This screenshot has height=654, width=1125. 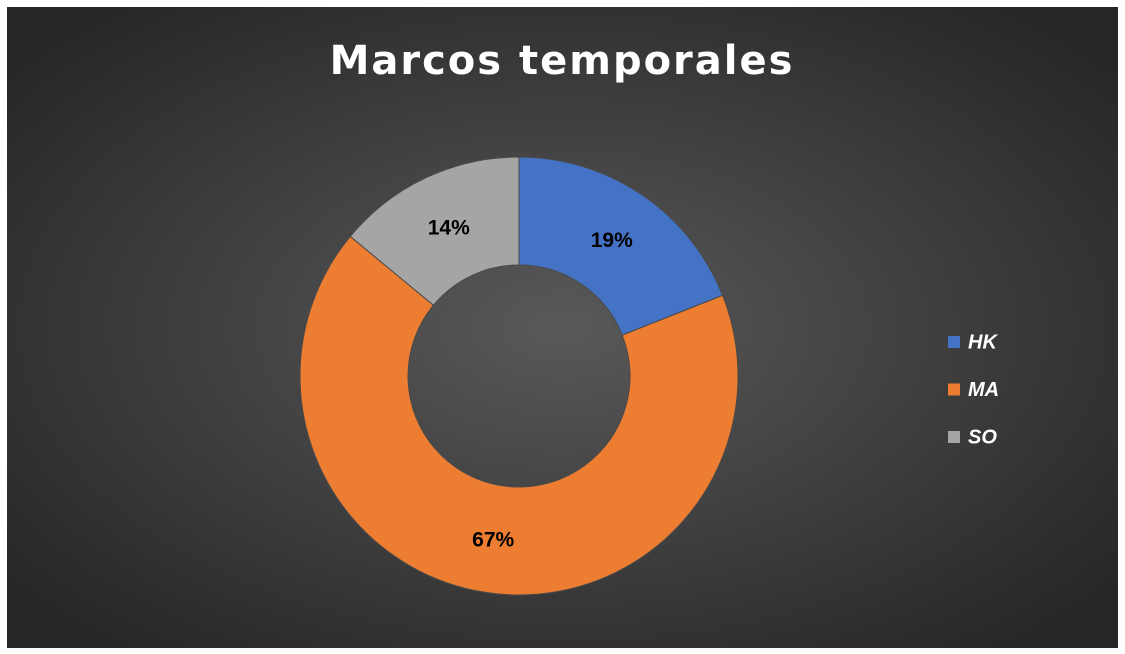 What do you see at coordinates (562, 61) in the screenshot?
I see `chart-title: Marcos temporales` at bounding box center [562, 61].